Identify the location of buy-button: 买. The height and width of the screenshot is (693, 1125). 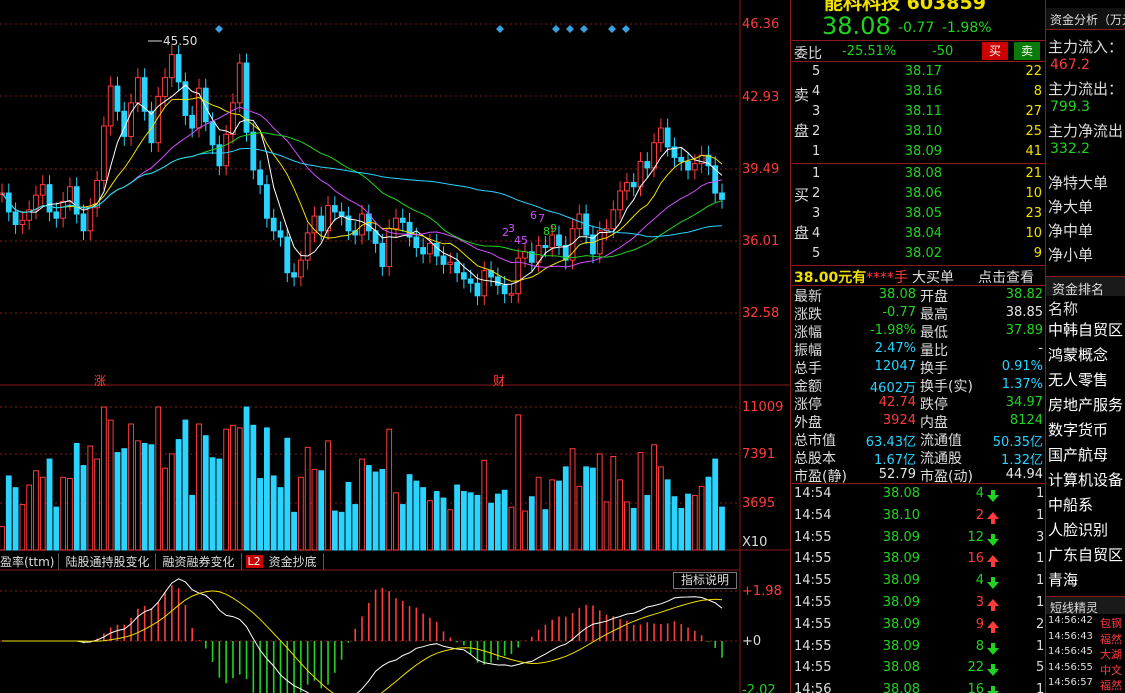
(995, 51).